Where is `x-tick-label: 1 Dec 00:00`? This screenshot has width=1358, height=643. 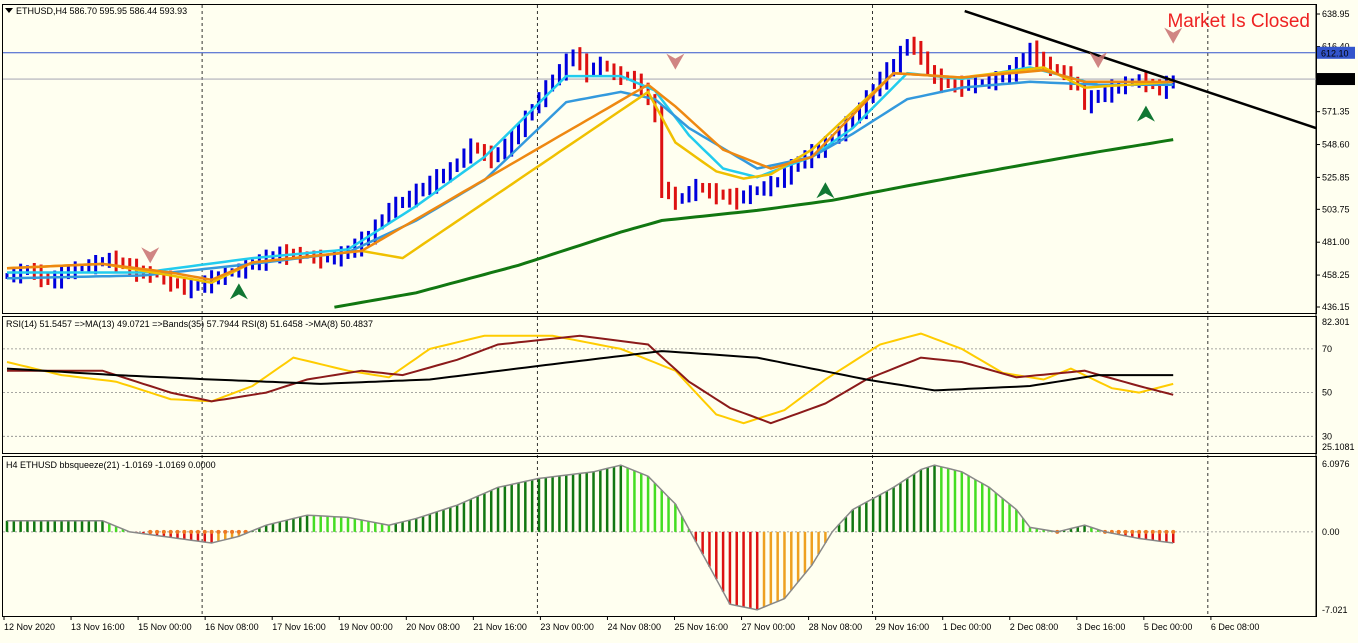 x-tick-label: 1 Dec 00:00 is located at coordinates (967, 627).